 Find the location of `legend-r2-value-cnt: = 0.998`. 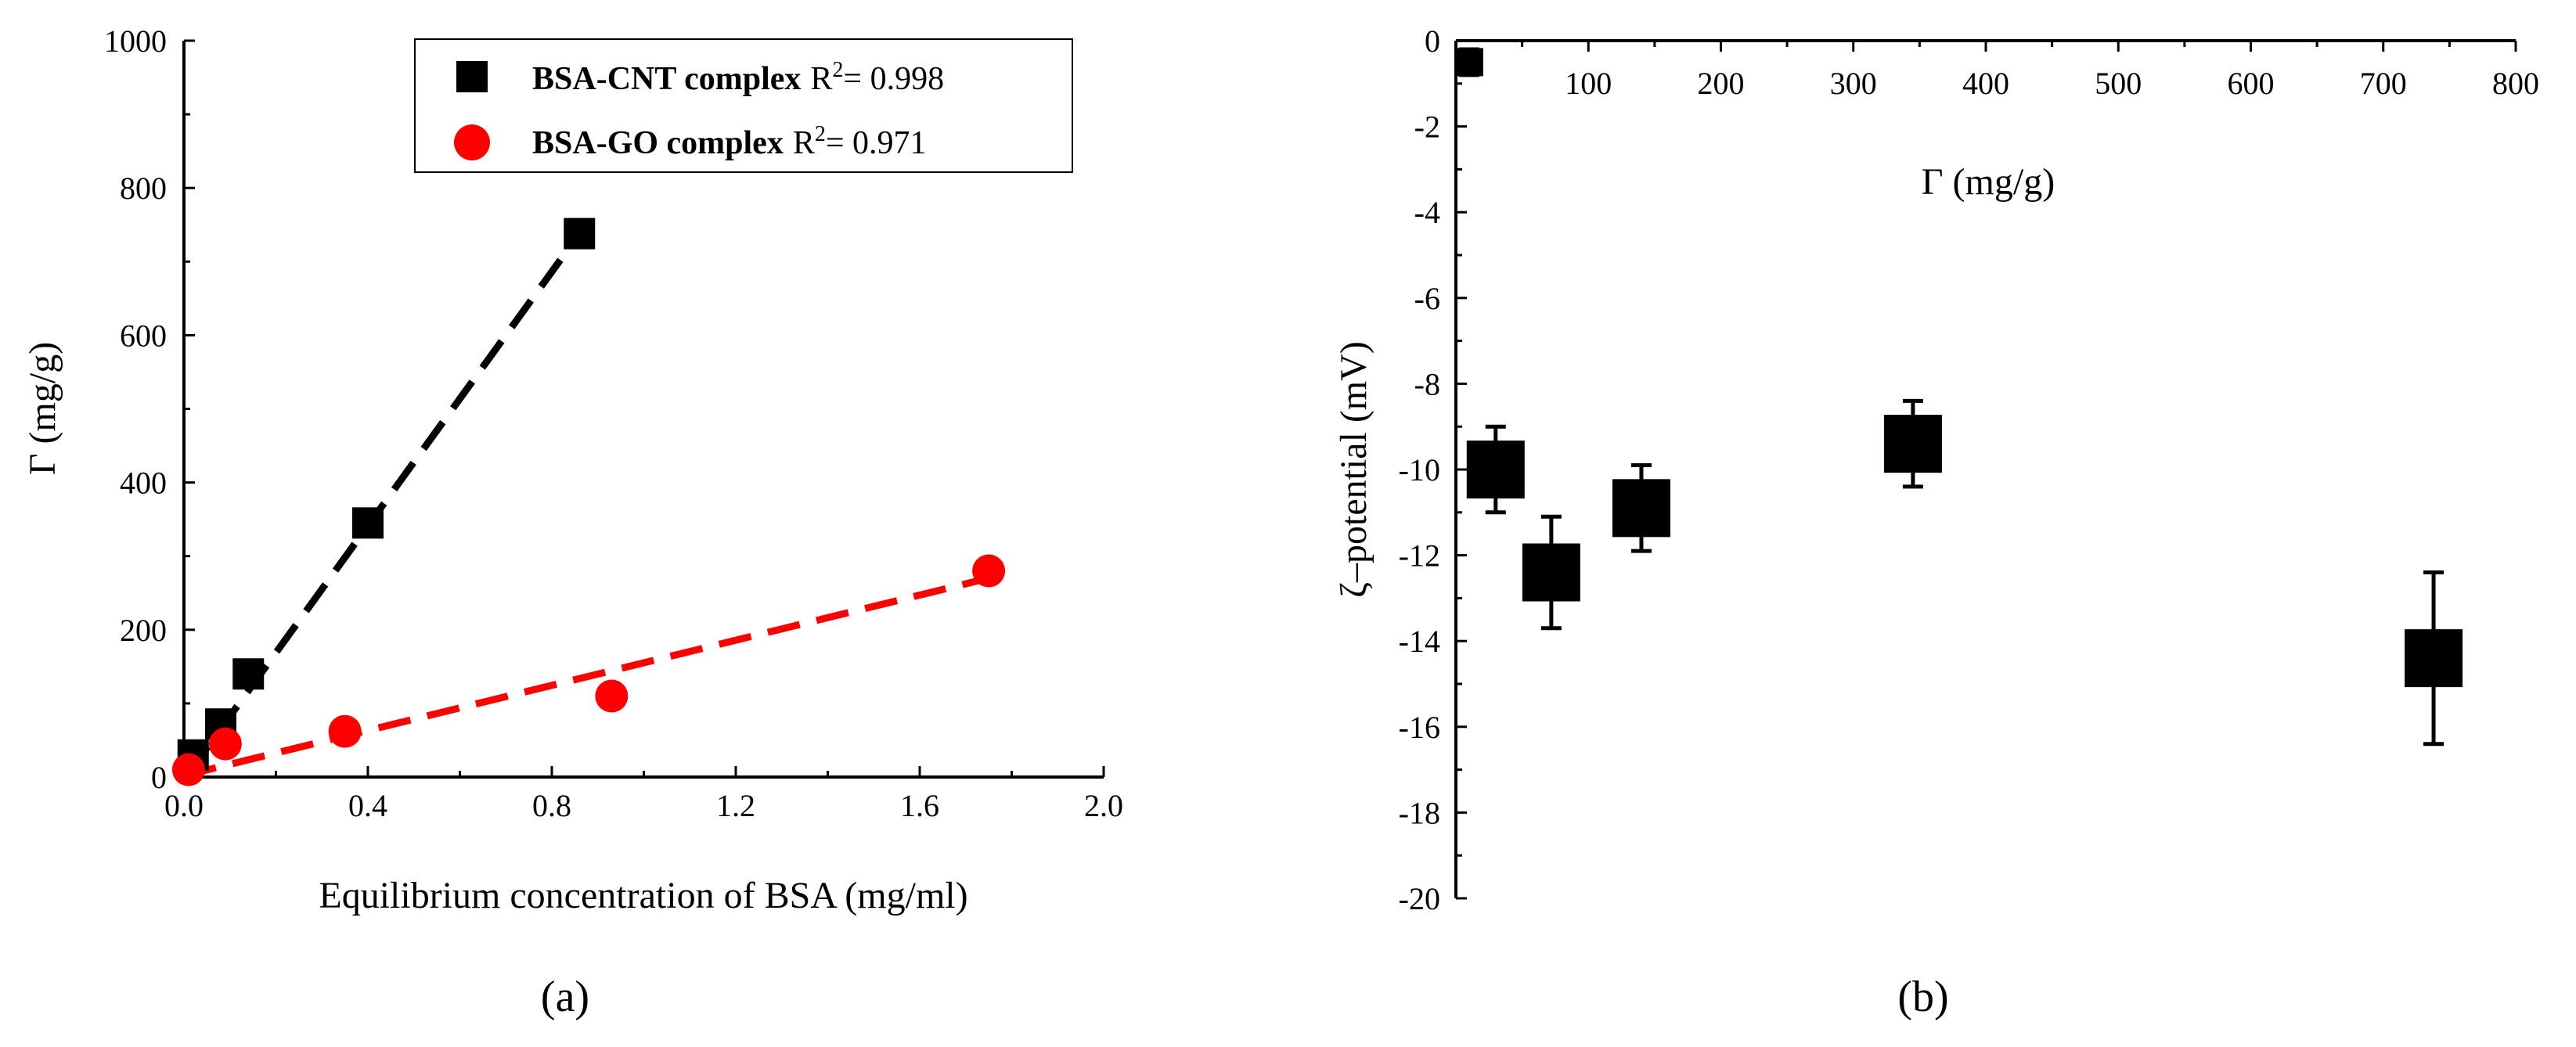

legend-r2-value-cnt: = 0.998 is located at coordinates (893, 79).